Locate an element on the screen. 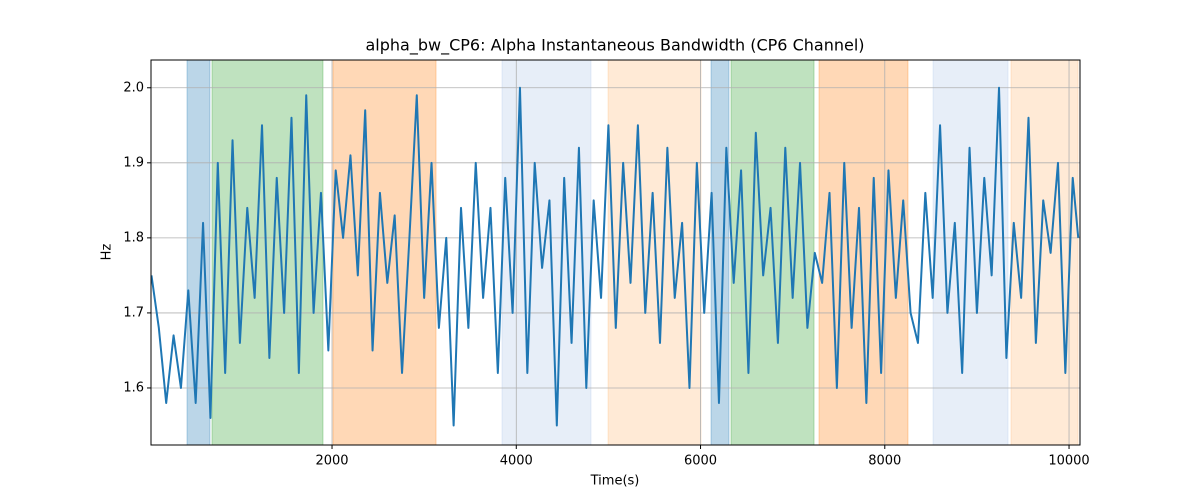  y-tick-label: 1.6 is located at coordinates (133, 387).